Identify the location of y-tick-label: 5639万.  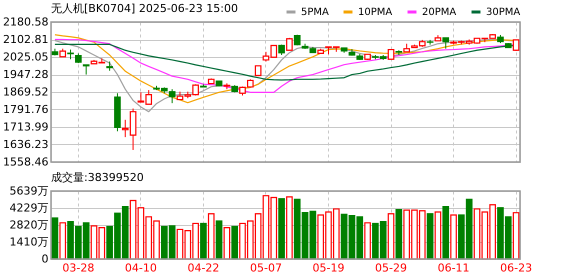
(29, 191).